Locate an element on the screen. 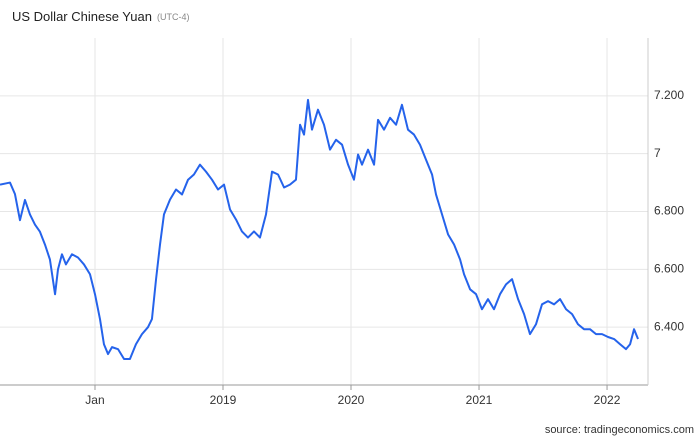 The height and width of the screenshot is (439, 700). y-tick-label: 6.400 is located at coordinates (669, 326).